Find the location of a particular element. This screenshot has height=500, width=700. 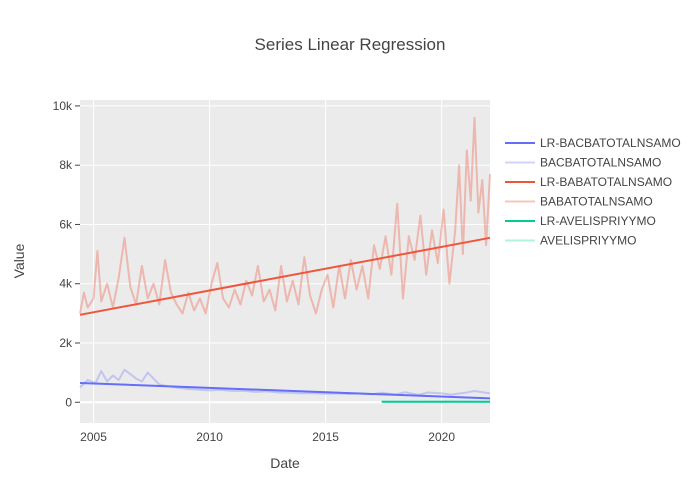

y-axis-title: Value is located at coordinates (19, 260).